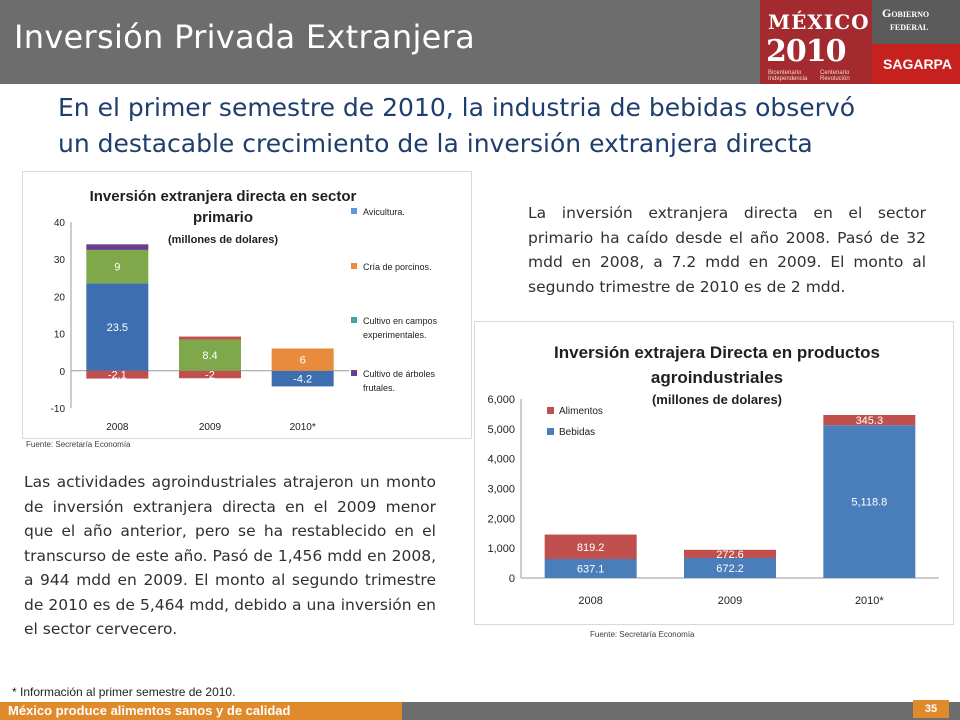 The image size is (960, 720). I want to click on chart1-data-label: 6, so click(303, 361).